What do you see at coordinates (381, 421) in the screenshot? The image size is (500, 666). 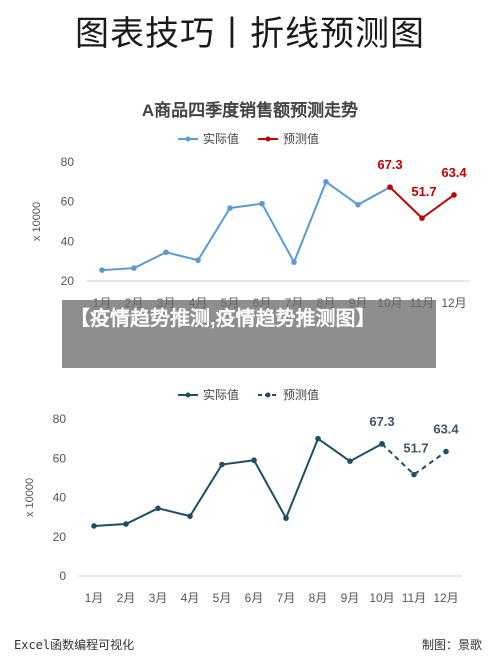 I see `chart2-data-label-1: 67.3` at bounding box center [381, 421].